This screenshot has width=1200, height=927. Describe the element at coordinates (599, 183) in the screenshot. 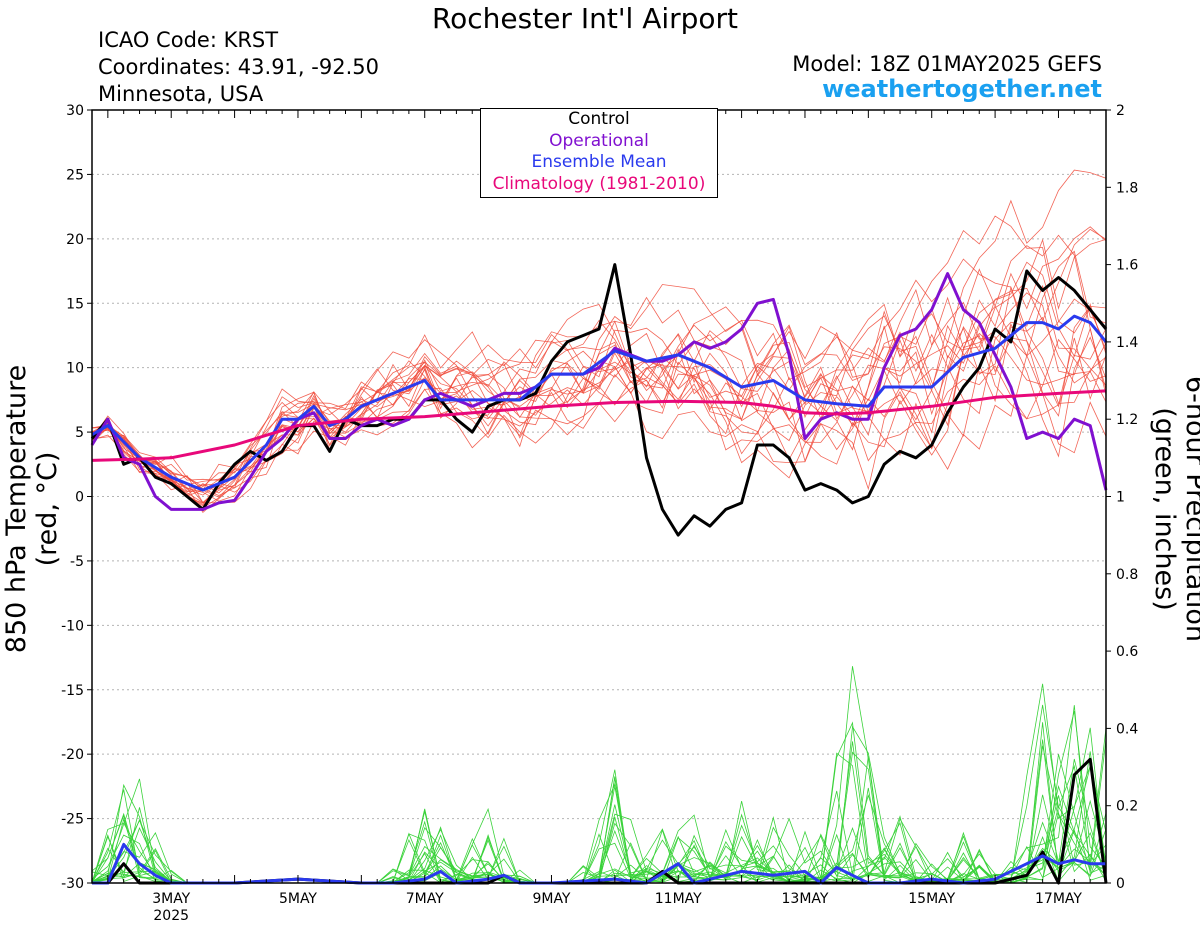

I see `legend-climatology: Climatology (1981-2010)` at that location.